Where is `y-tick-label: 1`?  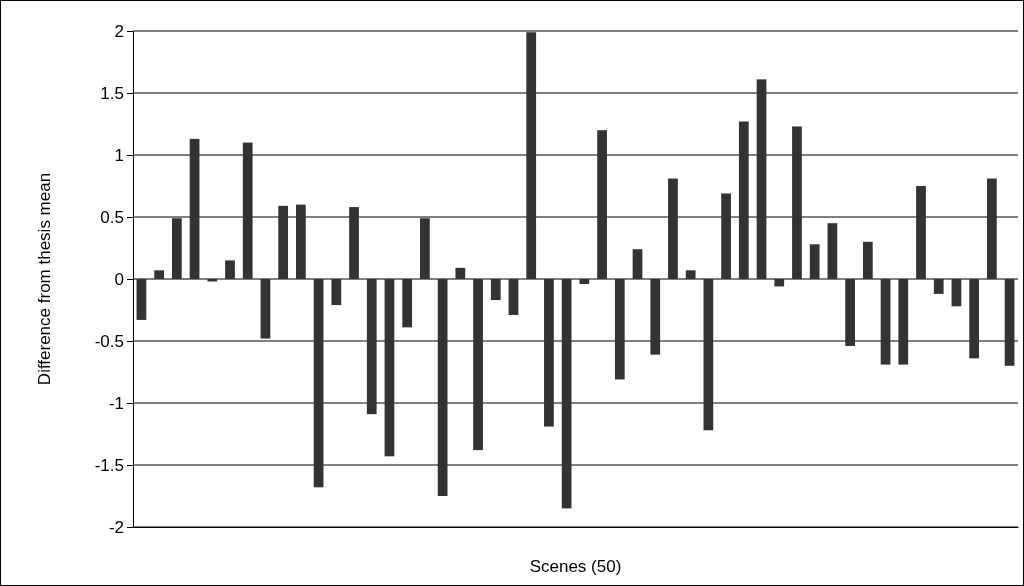 y-tick-label: 1 is located at coordinates (119, 155).